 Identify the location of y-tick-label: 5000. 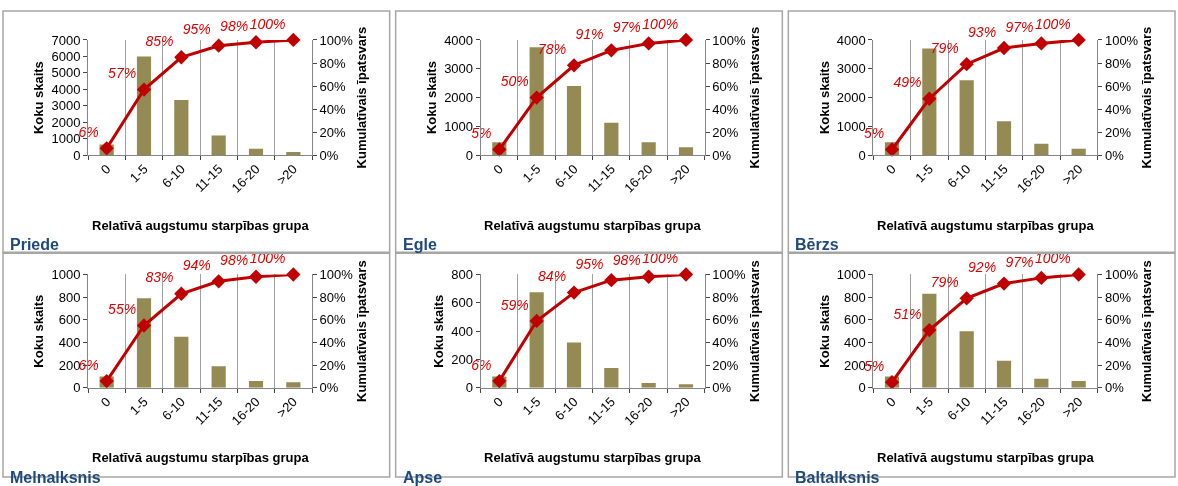
(66, 73).